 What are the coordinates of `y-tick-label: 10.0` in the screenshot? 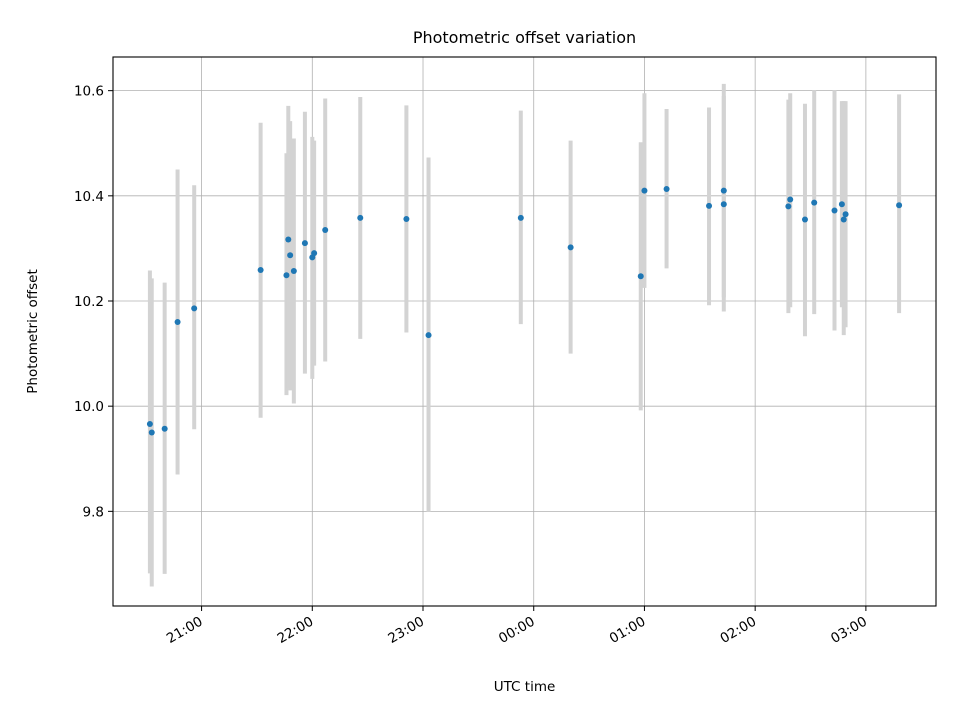 It's located at (89, 407).